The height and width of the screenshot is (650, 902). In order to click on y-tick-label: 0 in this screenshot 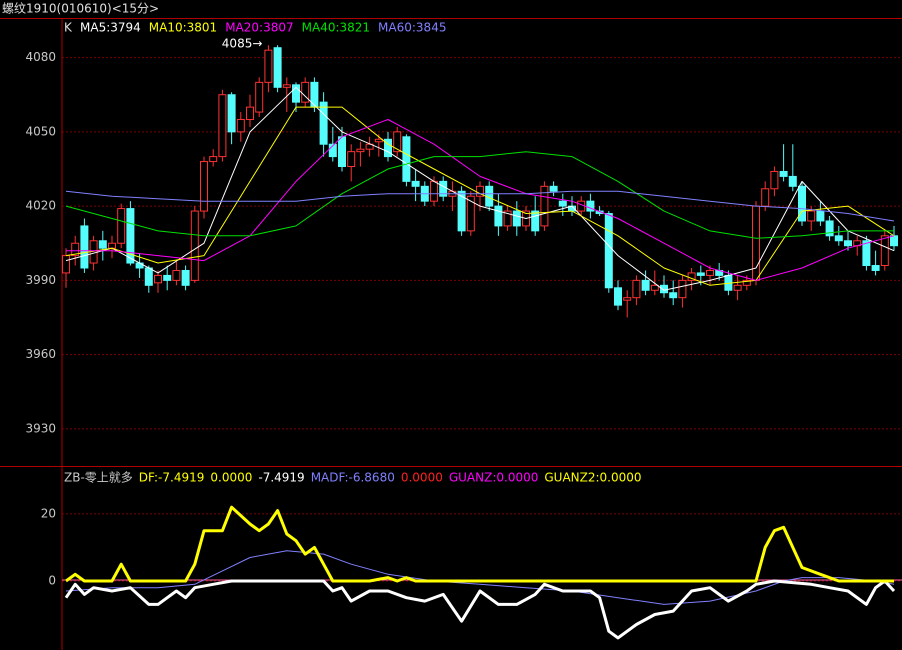, I will do `click(52, 580)`.